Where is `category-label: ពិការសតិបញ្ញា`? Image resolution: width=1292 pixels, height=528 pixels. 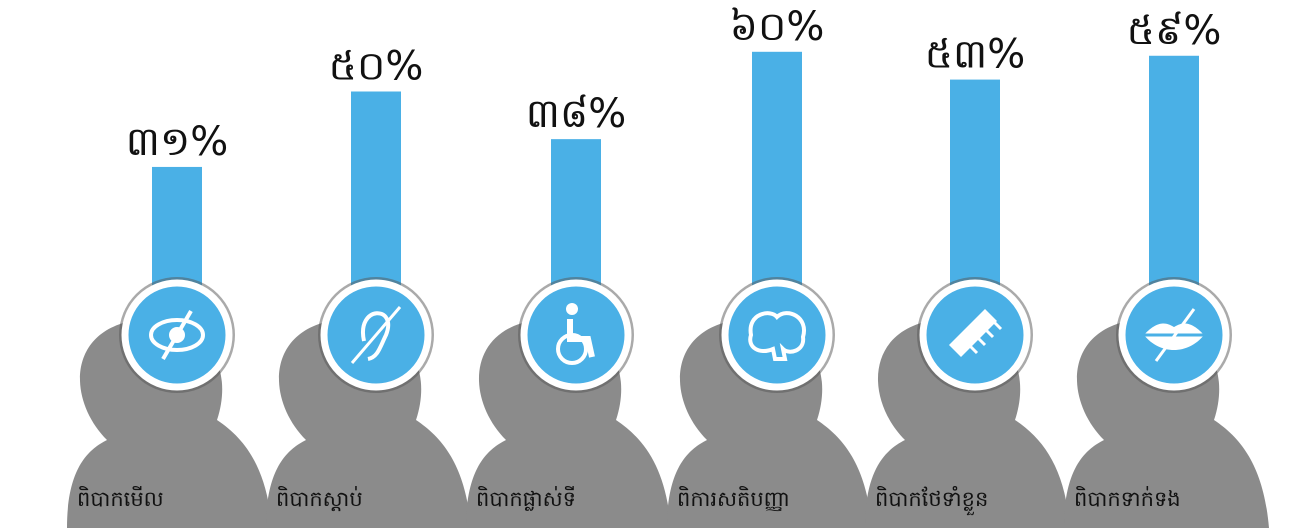
category-label: ពិការសតិបញ្ញា is located at coordinates (733, 499).